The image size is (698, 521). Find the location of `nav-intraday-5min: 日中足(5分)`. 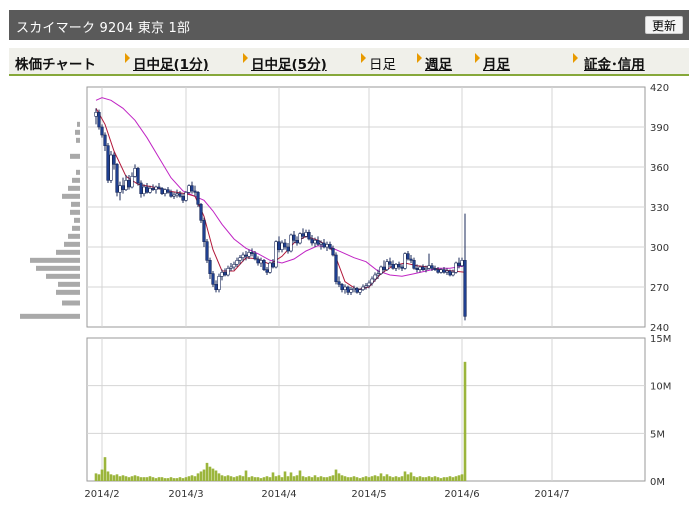

nav-intraday-5min: 日中足(5分) is located at coordinates (289, 65).